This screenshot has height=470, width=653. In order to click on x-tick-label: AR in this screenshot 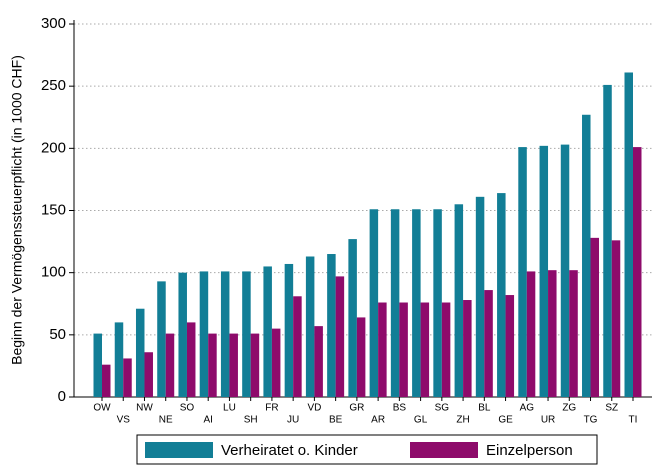, I will do `click(378, 420)`.